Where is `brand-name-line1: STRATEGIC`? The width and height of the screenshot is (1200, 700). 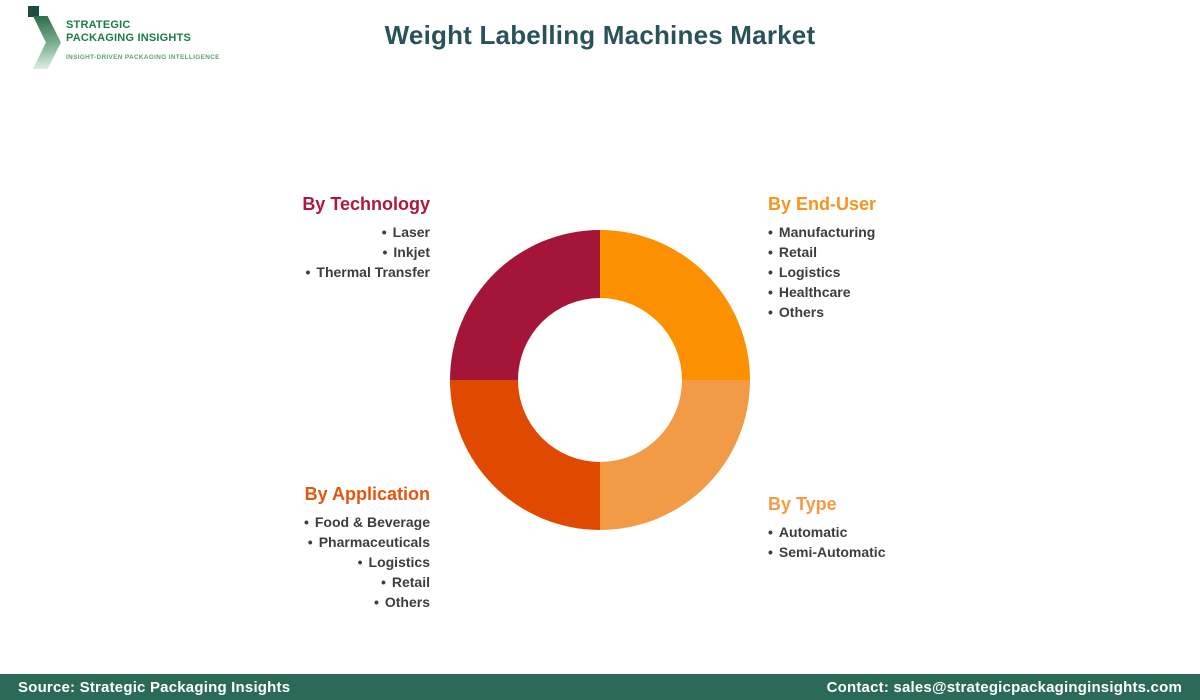 brand-name-line1: STRATEGIC is located at coordinates (98, 25).